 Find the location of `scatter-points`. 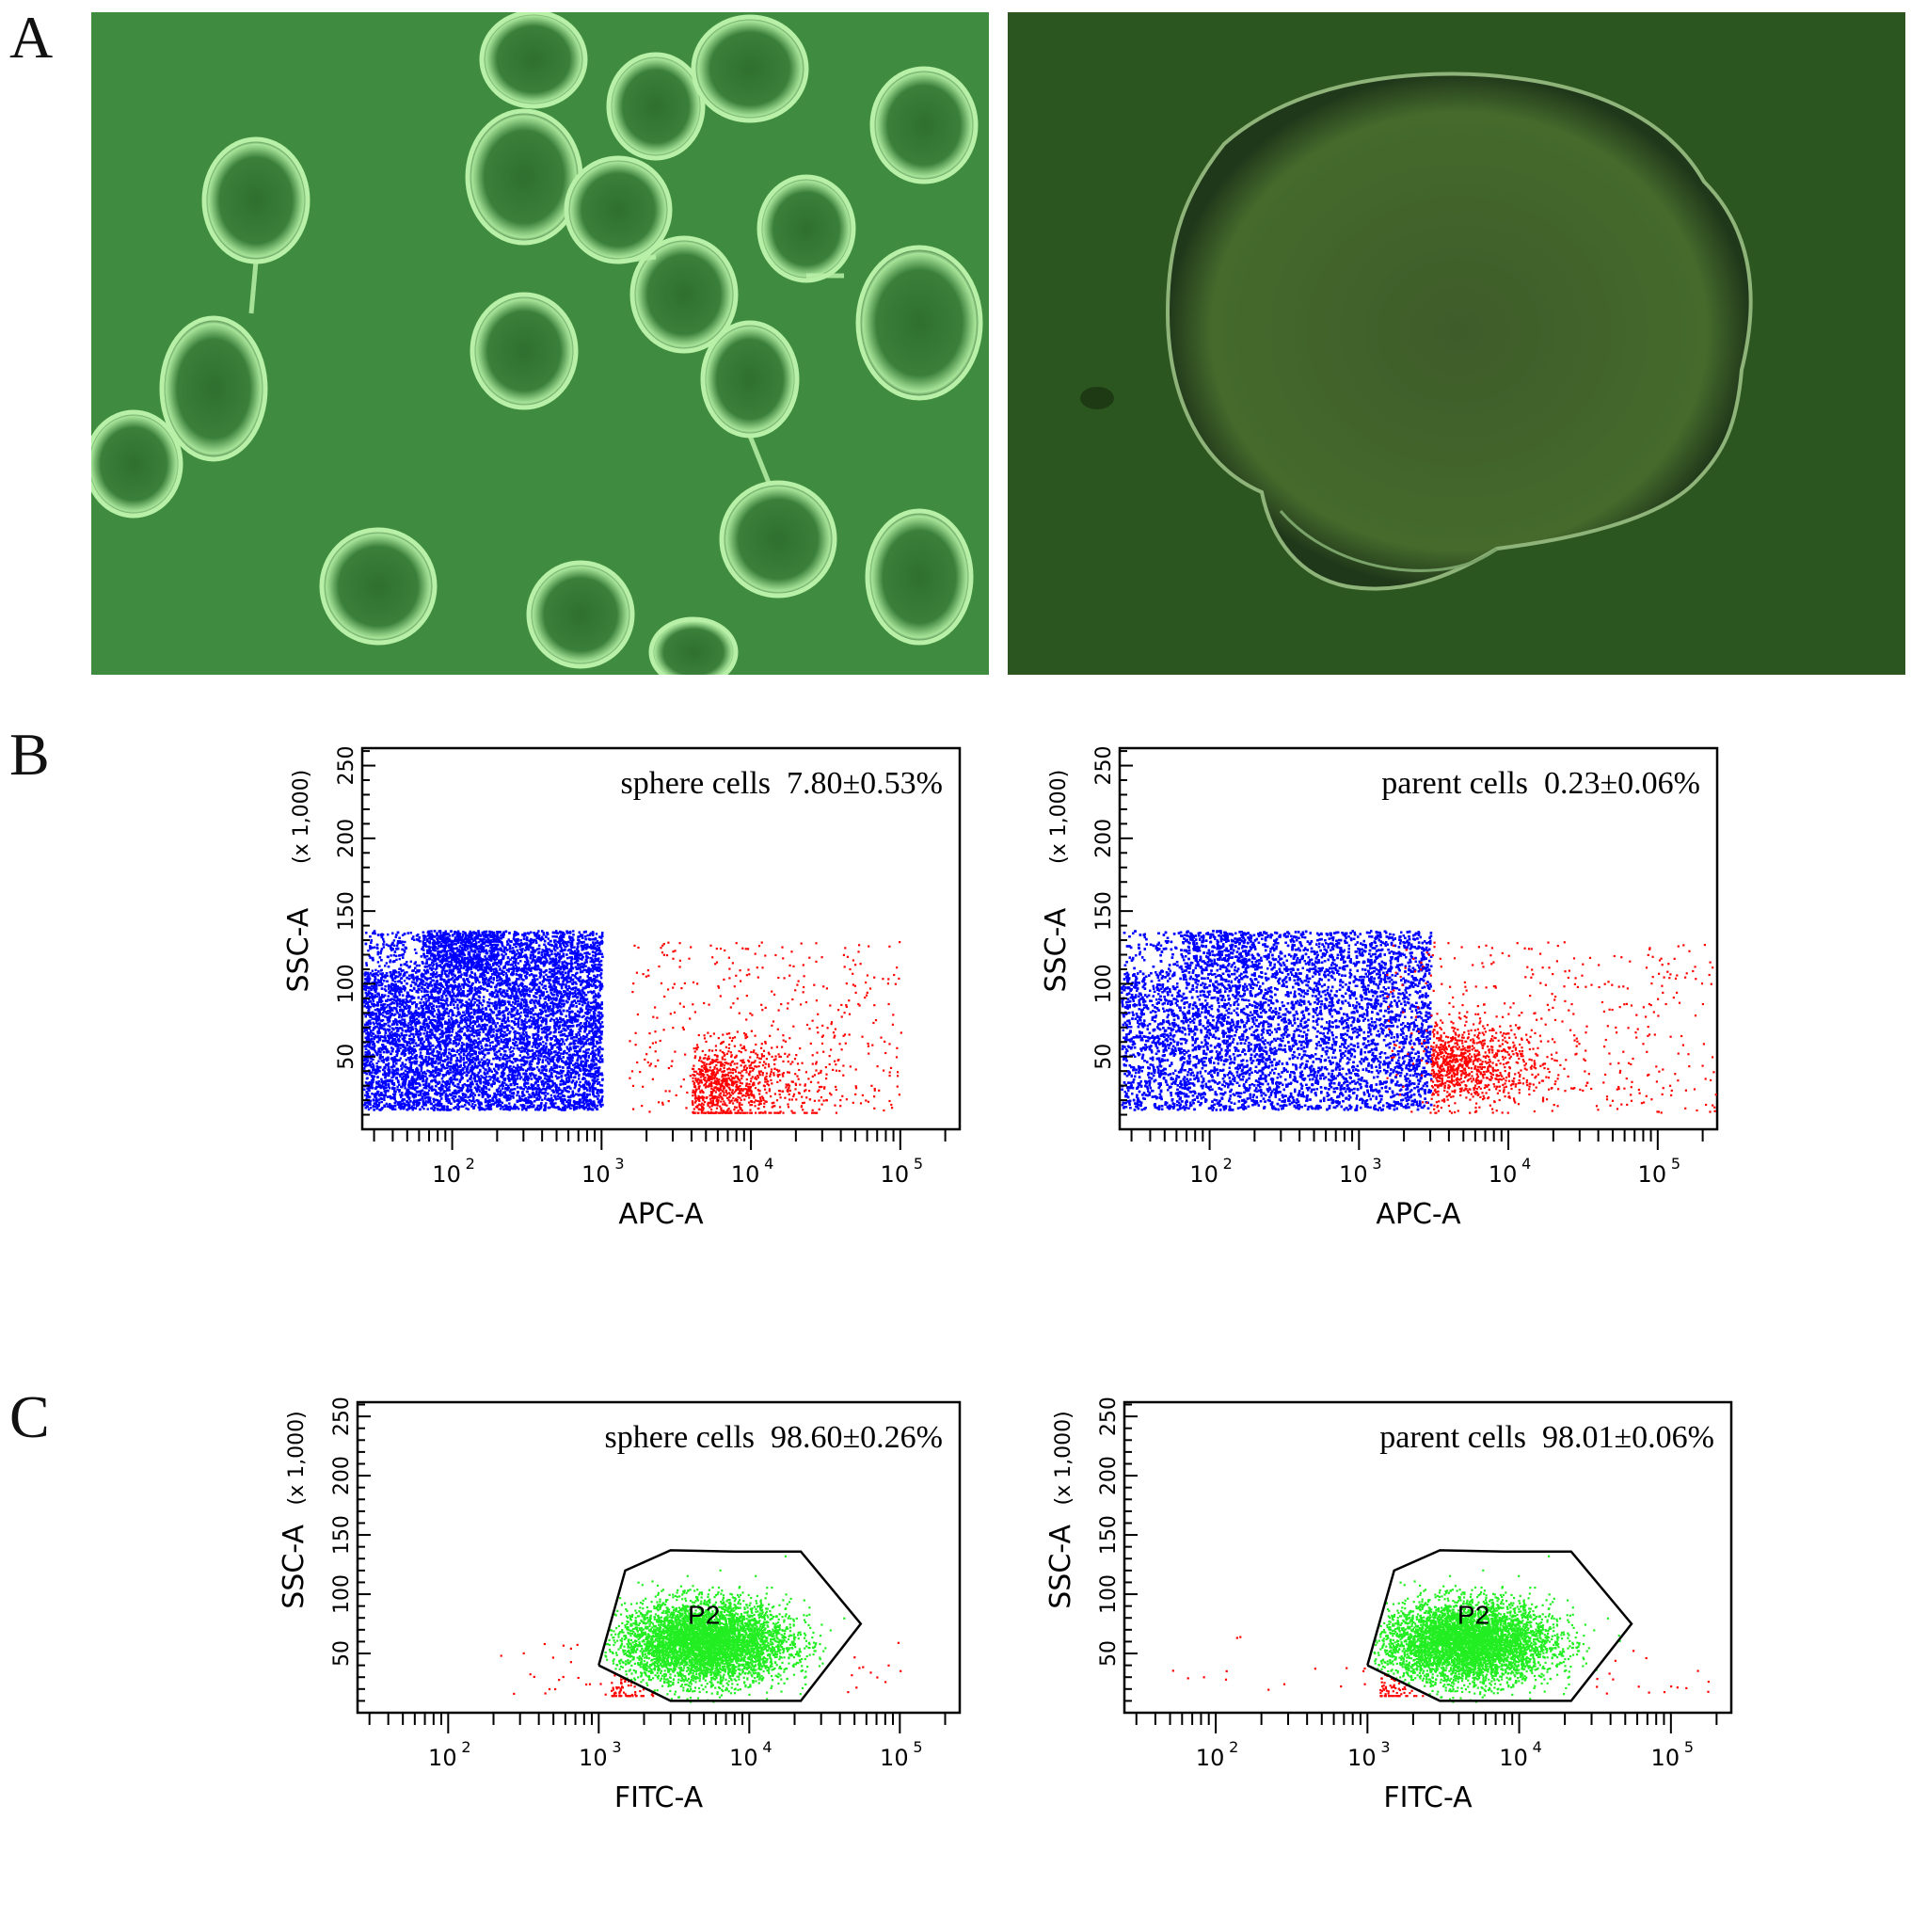

scatter-points is located at coordinates (632, 1022).